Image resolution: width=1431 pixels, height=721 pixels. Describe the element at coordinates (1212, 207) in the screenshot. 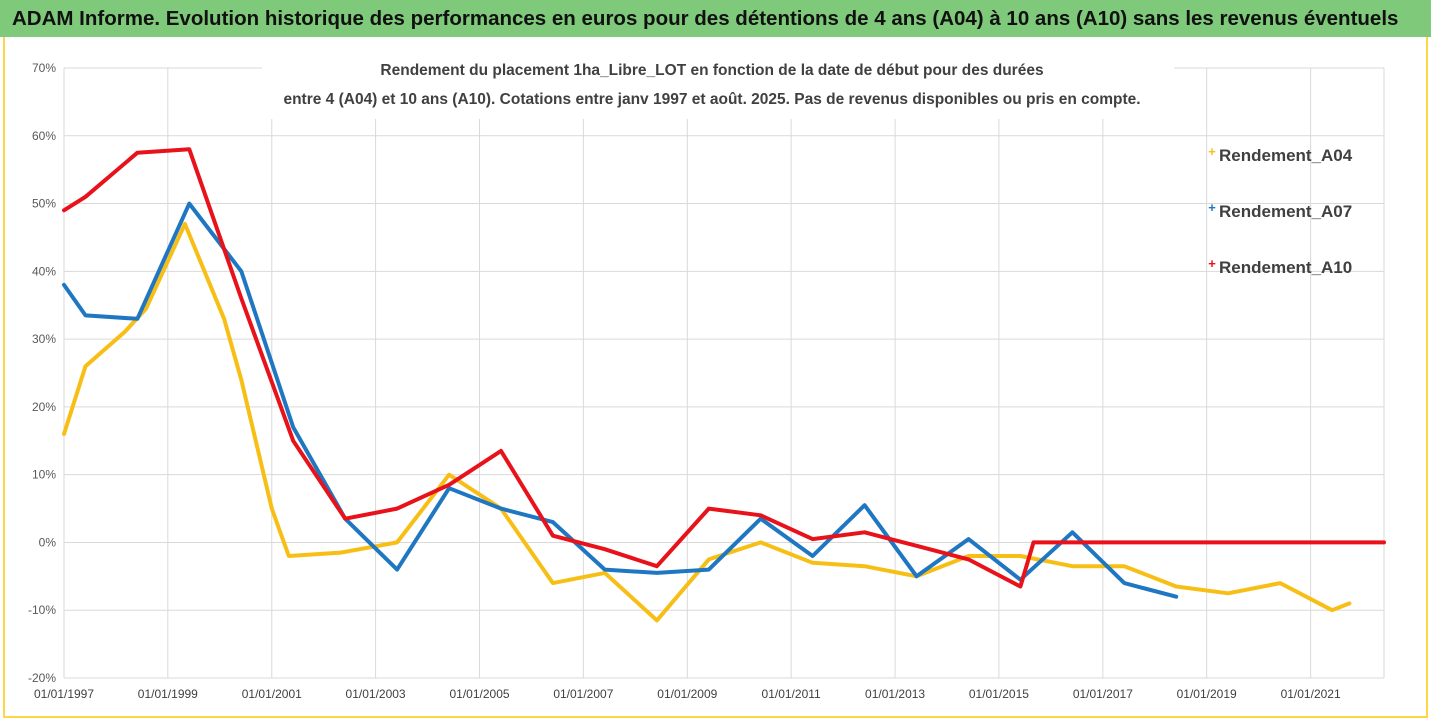

I see `legend-marker-a07: +` at that location.